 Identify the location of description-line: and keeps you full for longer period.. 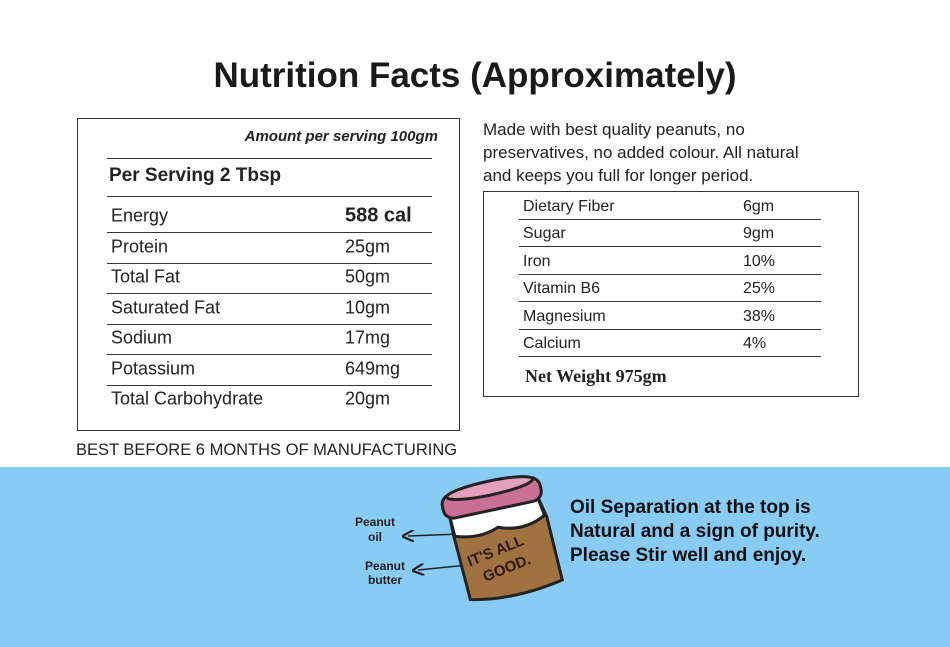
(618, 175).